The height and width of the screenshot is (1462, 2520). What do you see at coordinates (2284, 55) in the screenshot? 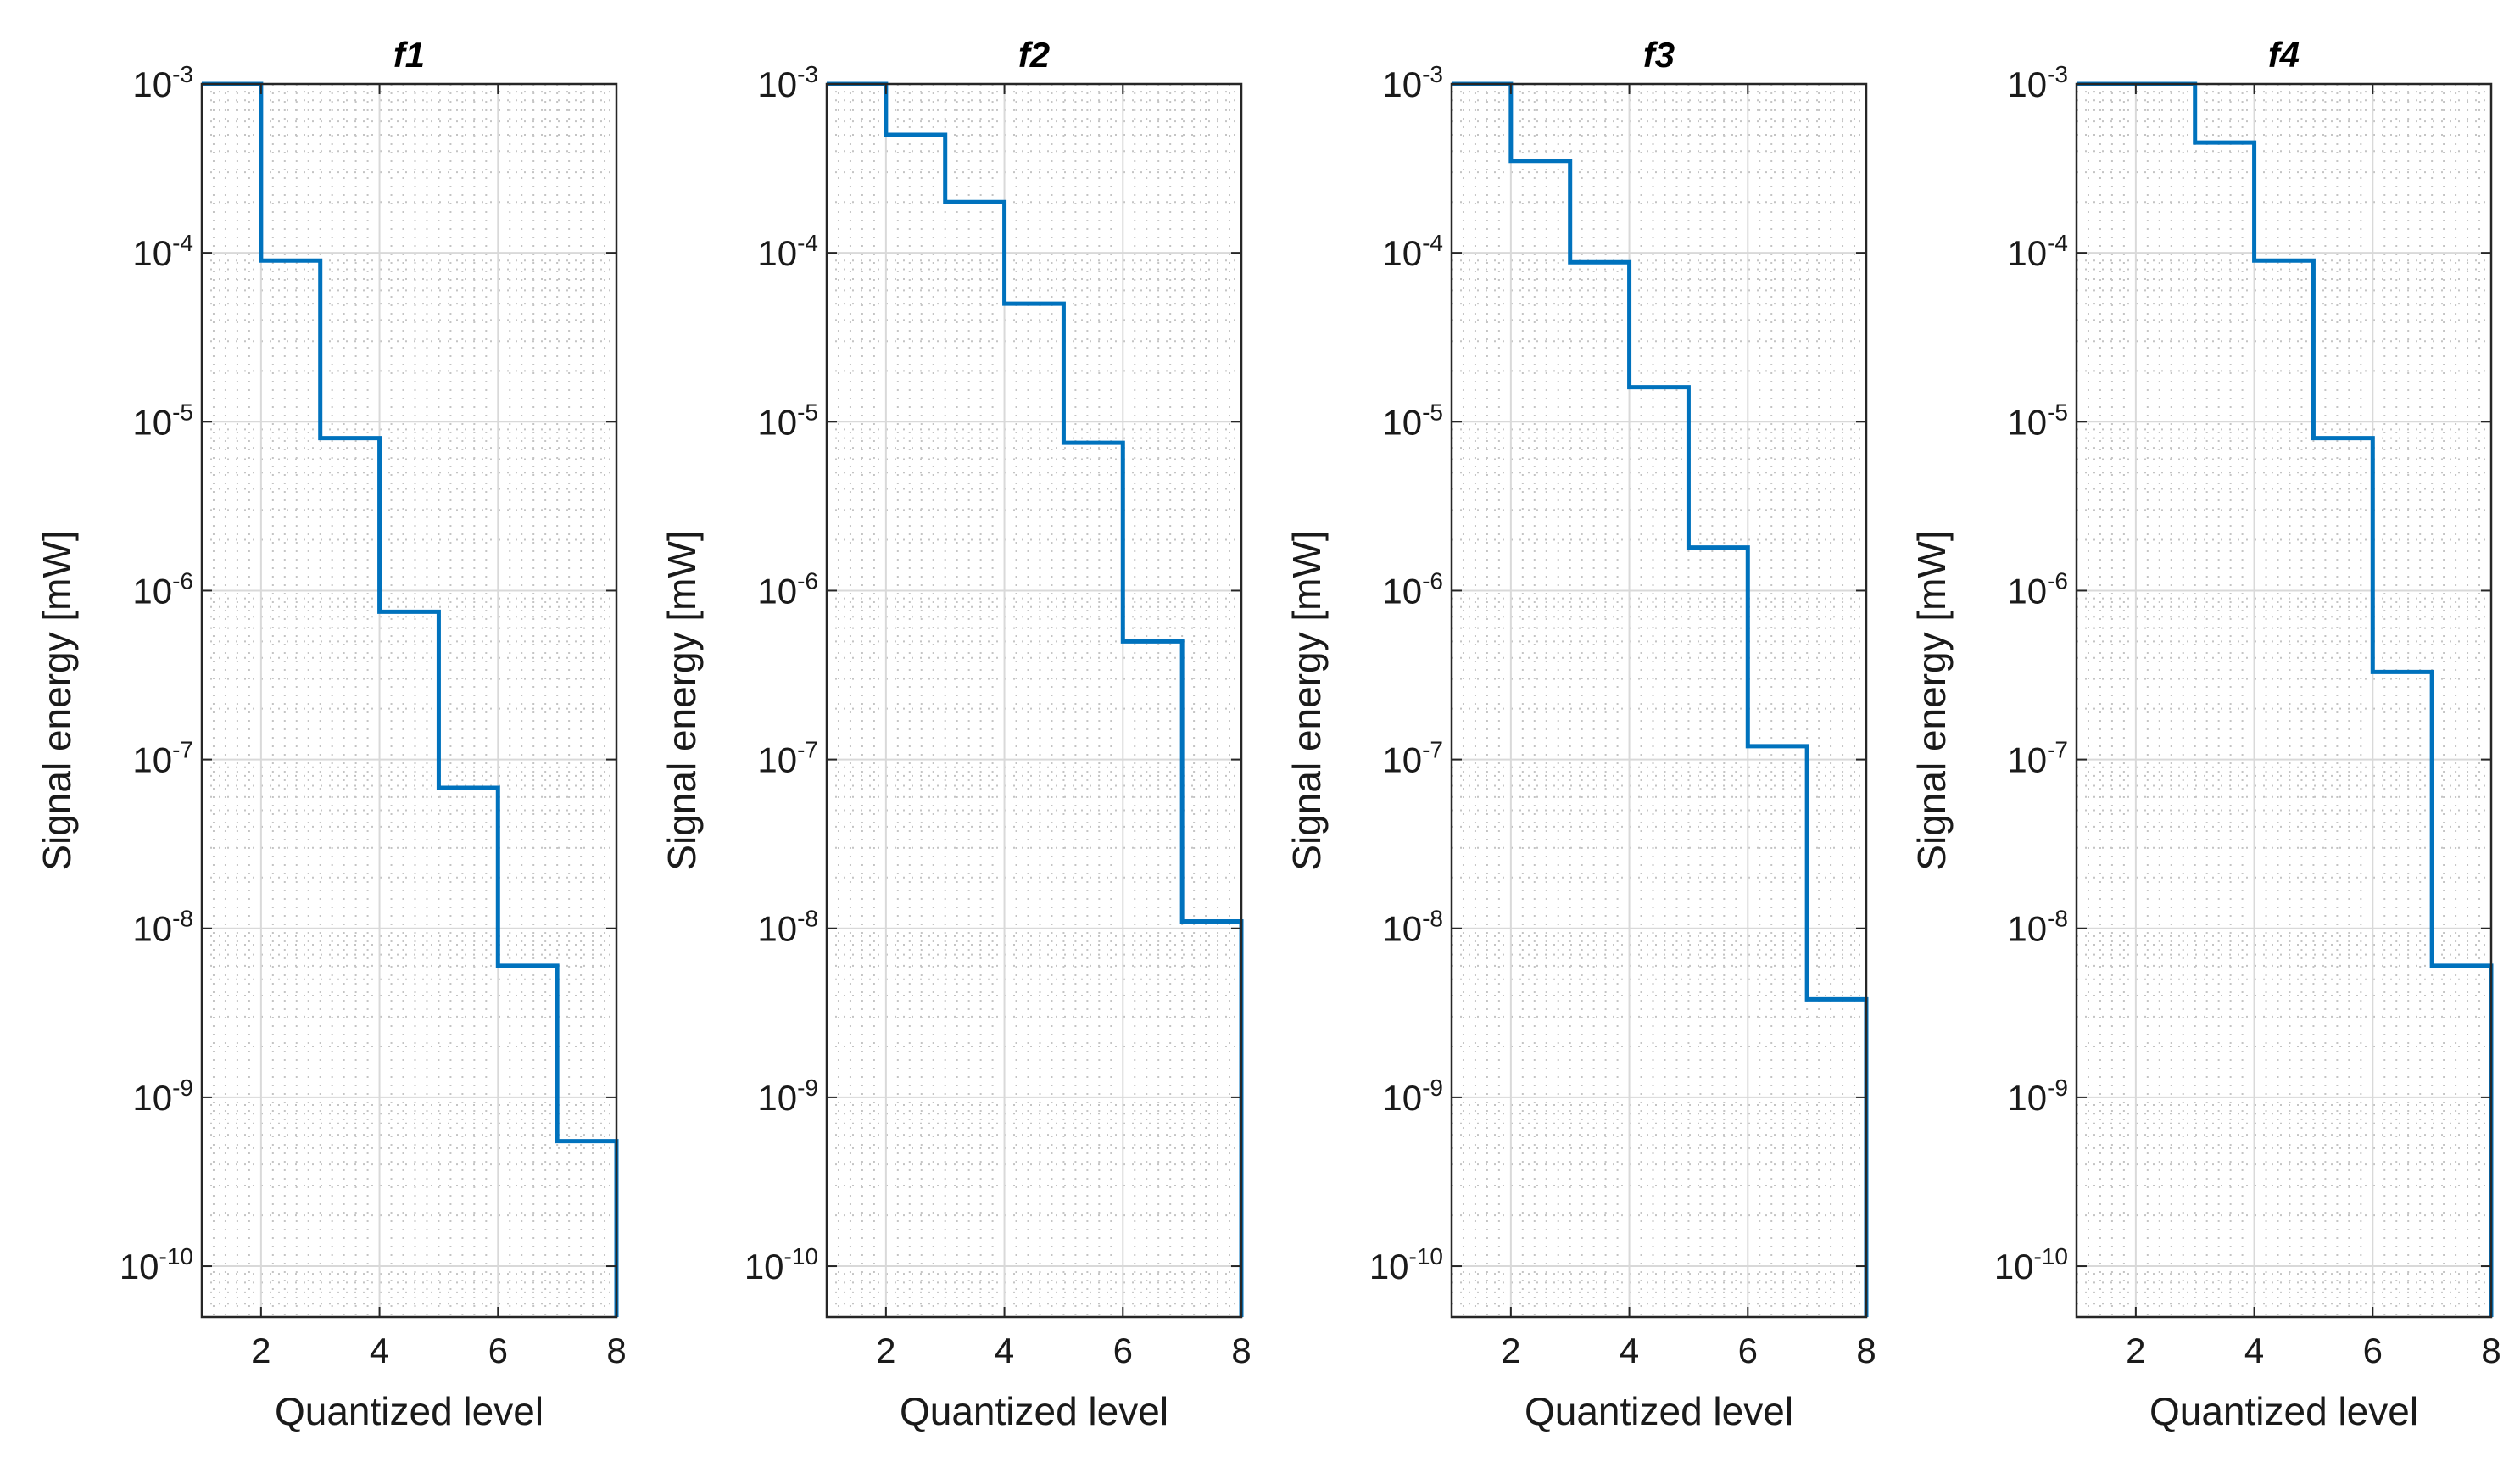
I see `chart-title: f4` at bounding box center [2284, 55].